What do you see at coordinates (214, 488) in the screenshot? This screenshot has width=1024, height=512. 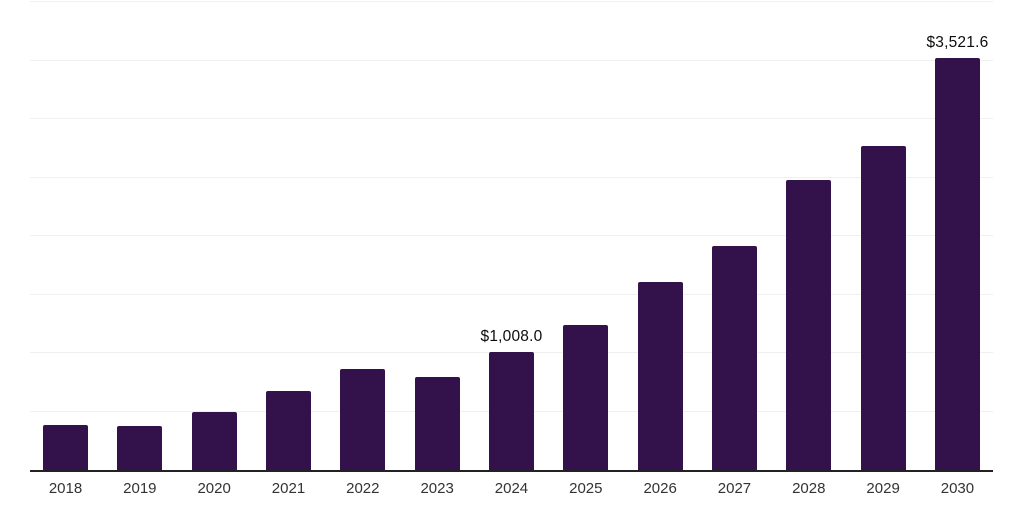 I see `x-axis-label-2020: 2020` at bounding box center [214, 488].